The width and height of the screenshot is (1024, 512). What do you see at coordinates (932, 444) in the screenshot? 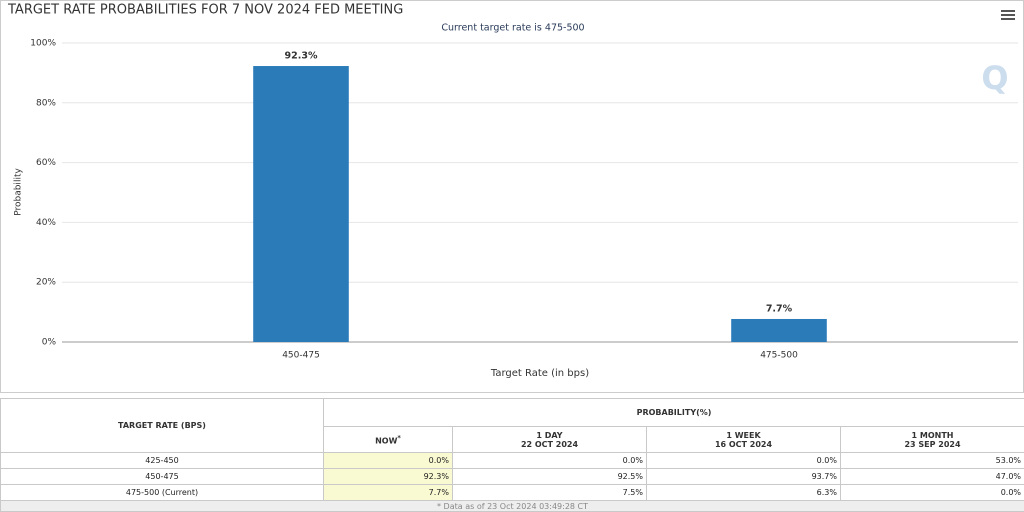
I see `column-date: 23 SEP 2024` at bounding box center [932, 444].